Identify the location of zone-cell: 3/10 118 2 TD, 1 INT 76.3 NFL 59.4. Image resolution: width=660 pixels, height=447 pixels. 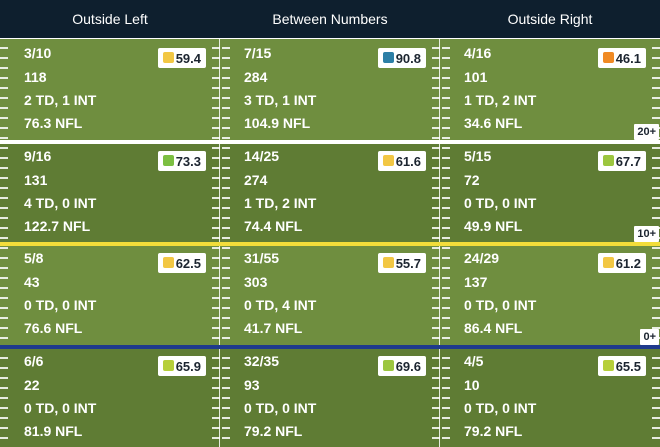
(110, 89).